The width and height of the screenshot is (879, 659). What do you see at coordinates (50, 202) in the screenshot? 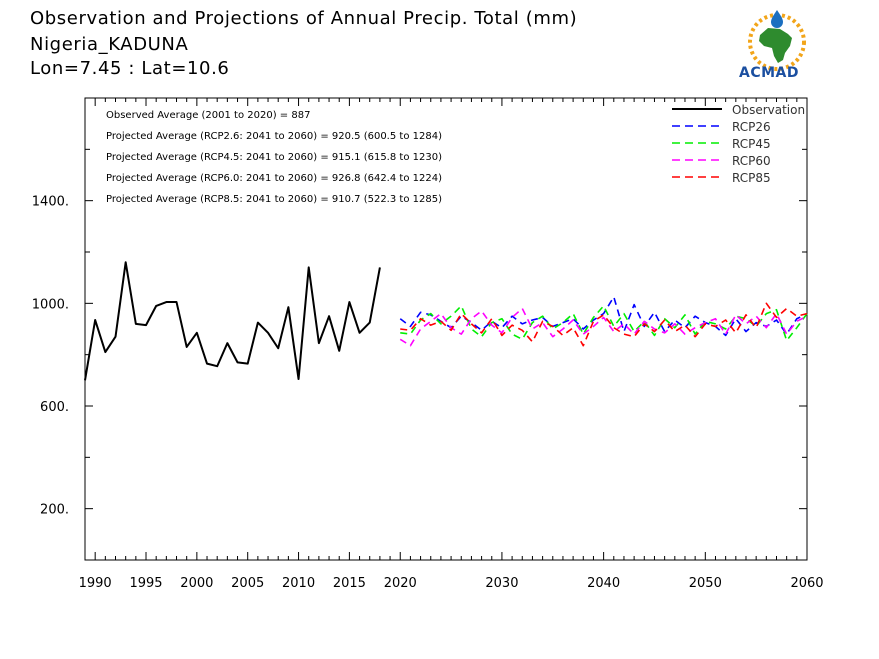
I see `y-tick-label: 1400.` at bounding box center [50, 202].